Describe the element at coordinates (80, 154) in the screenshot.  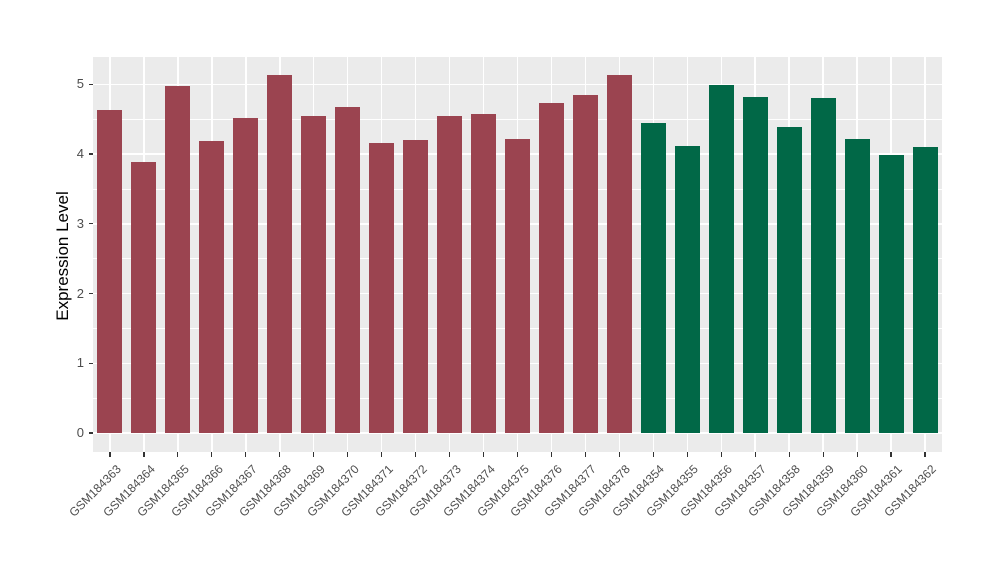
I see `y-tick-label: 4` at that location.